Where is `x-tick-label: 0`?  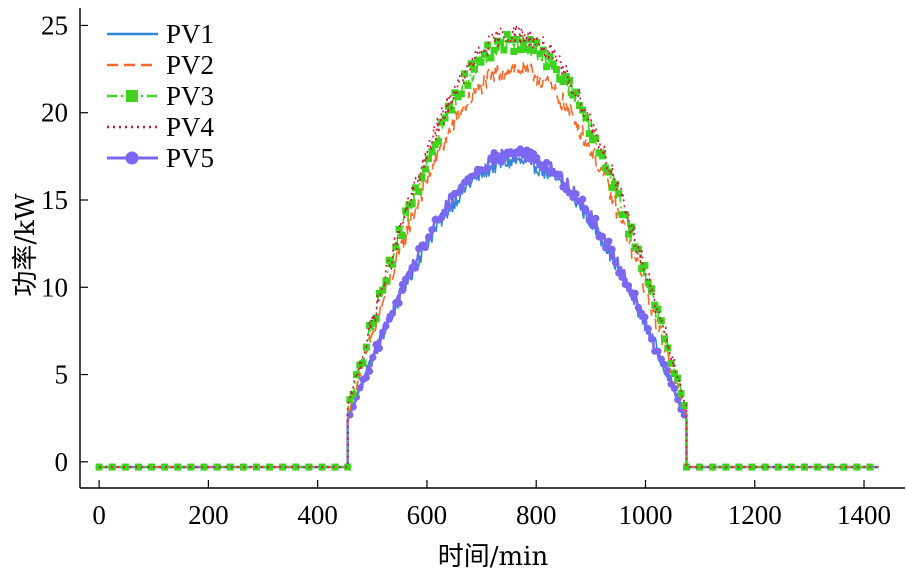
x-tick-label: 0 is located at coordinates (99, 515).